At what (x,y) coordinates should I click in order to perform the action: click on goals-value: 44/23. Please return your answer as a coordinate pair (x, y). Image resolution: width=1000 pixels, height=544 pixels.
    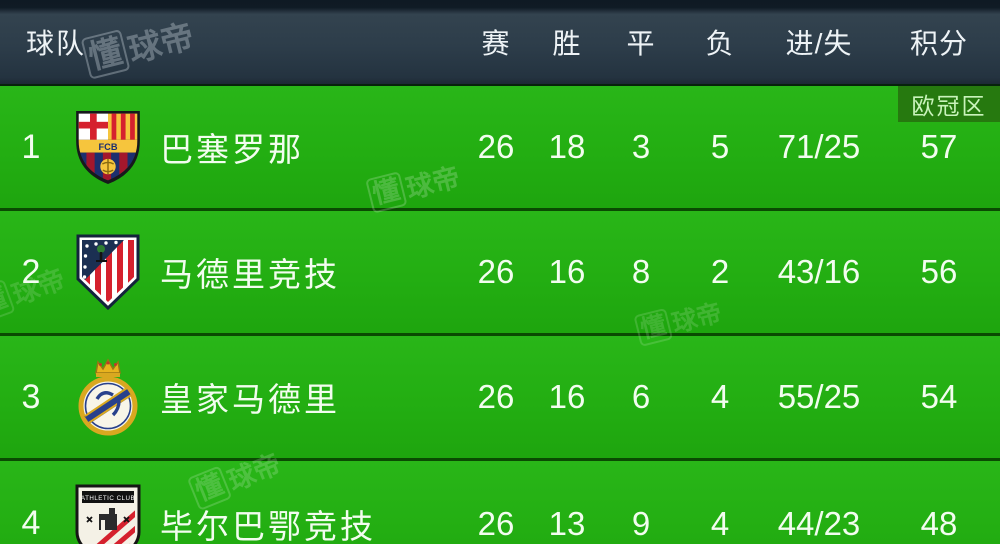
    Looking at the image, I should click on (819, 523).